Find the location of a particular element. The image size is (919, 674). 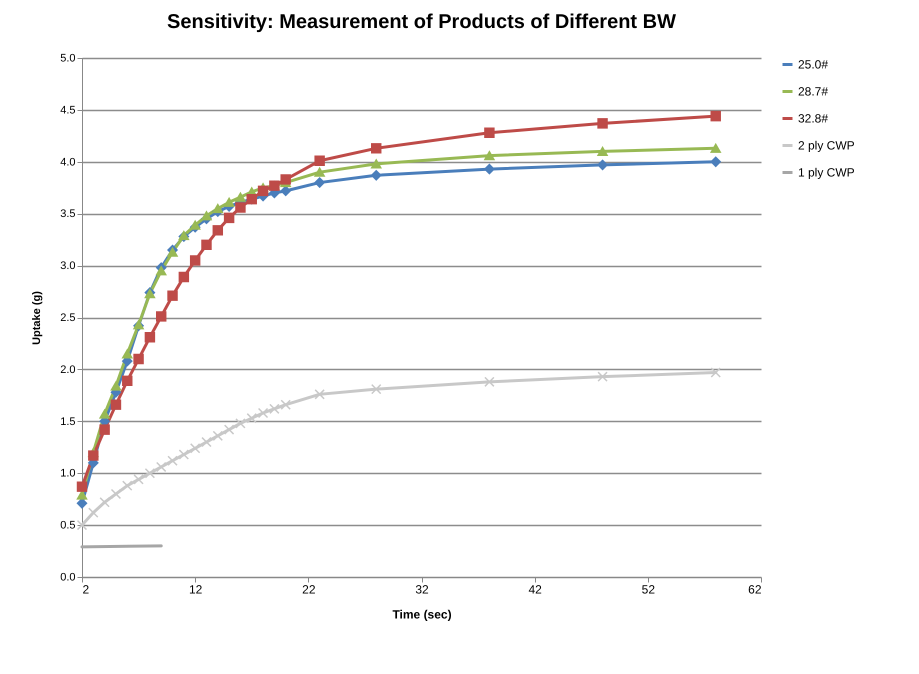

y-tick-label: 2.5 is located at coordinates (68, 318).